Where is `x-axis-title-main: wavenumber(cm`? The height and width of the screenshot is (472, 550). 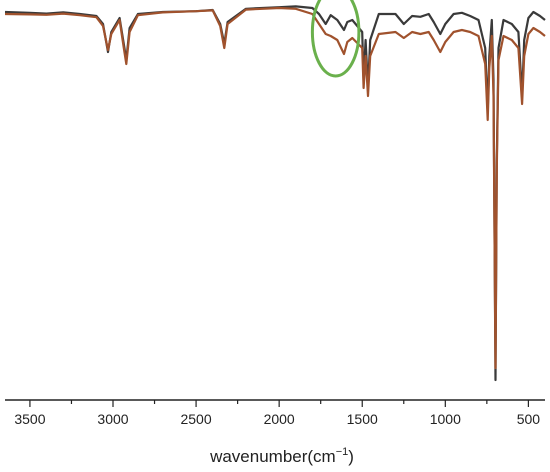 x-axis-title-main: wavenumber(cm is located at coordinates (272, 456).